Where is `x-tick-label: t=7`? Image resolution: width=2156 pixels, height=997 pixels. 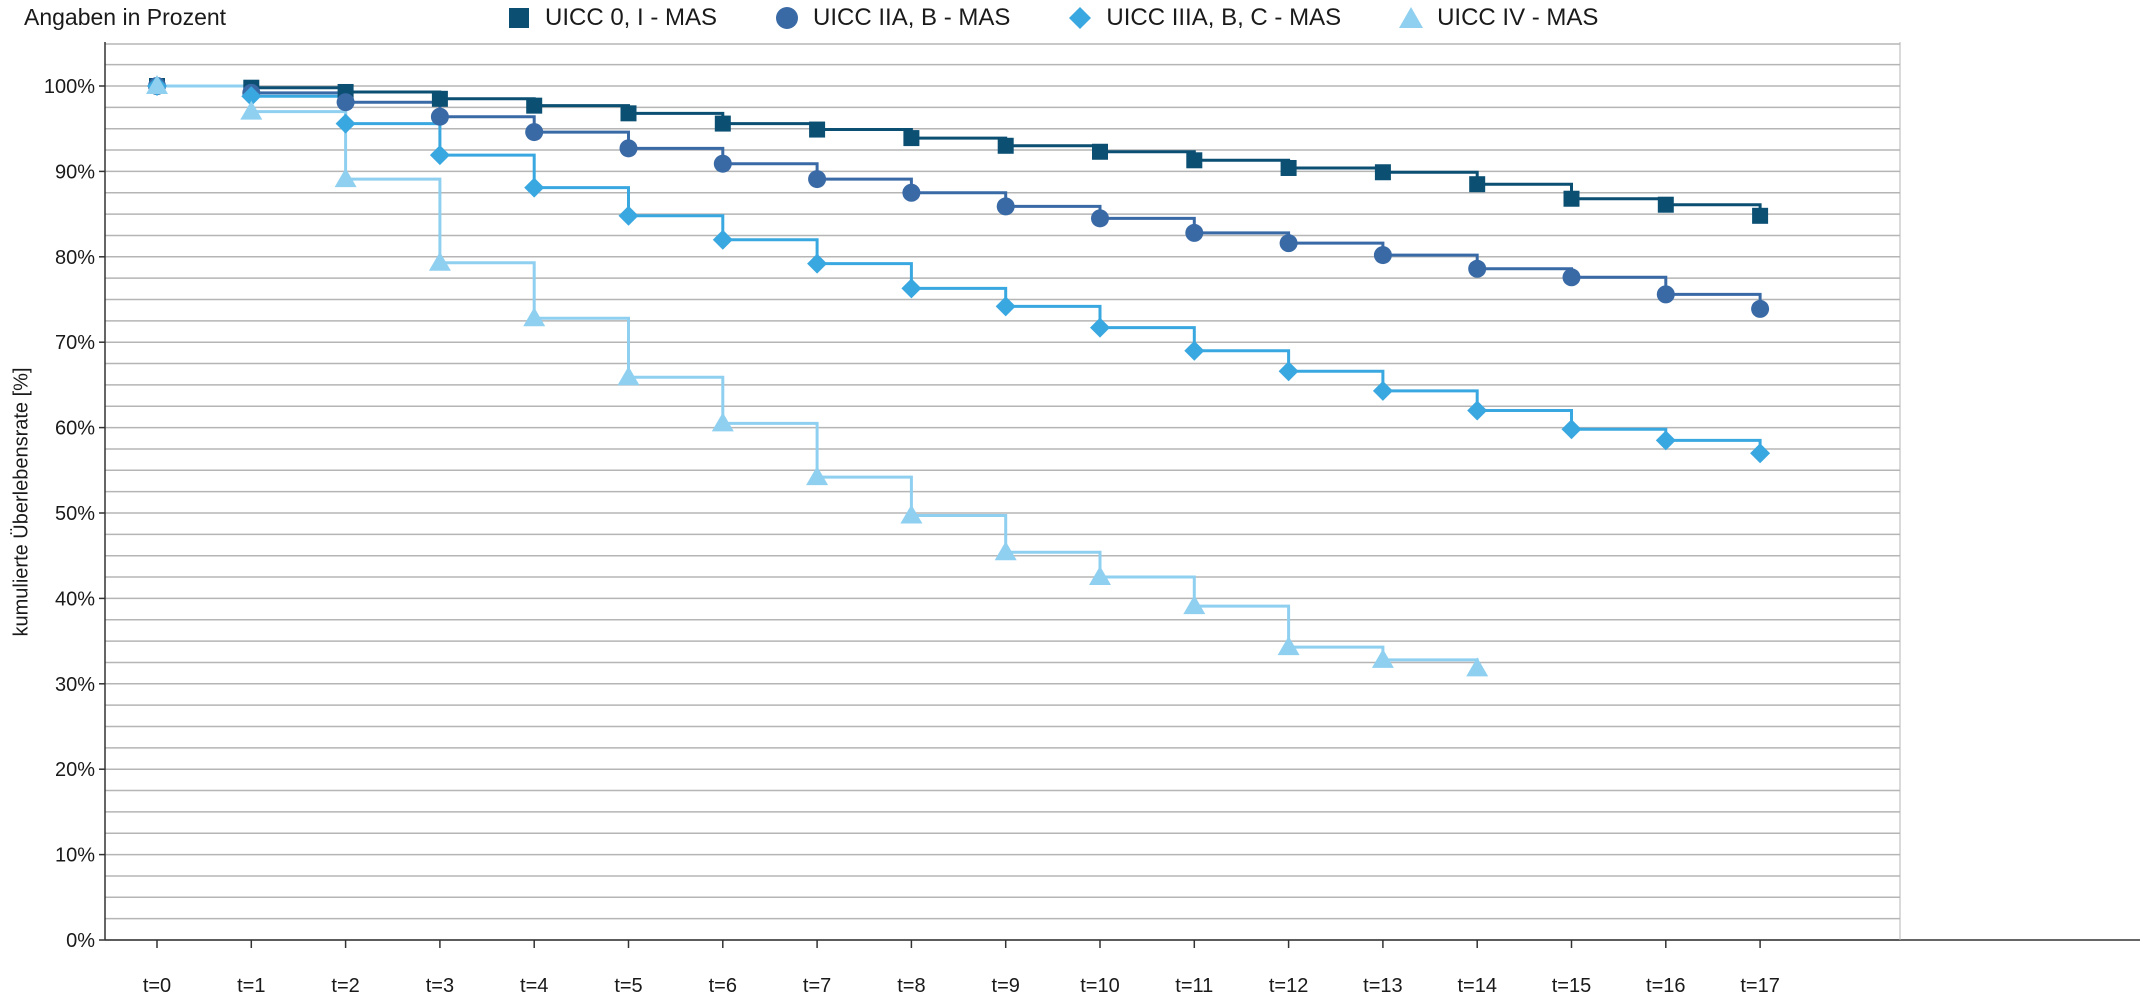 x-tick-label: t=7 is located at coordinates (817, 986).